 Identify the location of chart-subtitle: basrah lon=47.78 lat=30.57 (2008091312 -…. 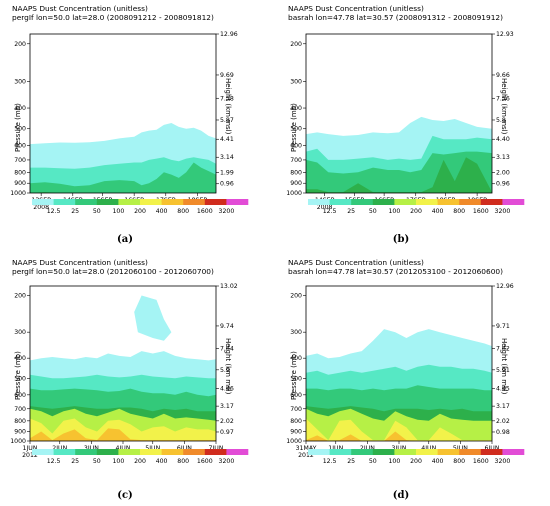
(395, 17).